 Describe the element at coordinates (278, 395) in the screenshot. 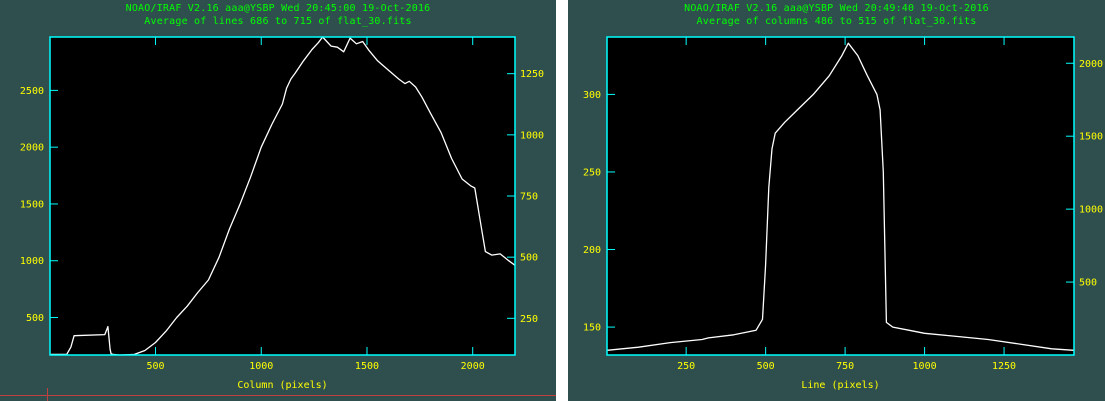

I see `red-guide-horizontal` at that location.